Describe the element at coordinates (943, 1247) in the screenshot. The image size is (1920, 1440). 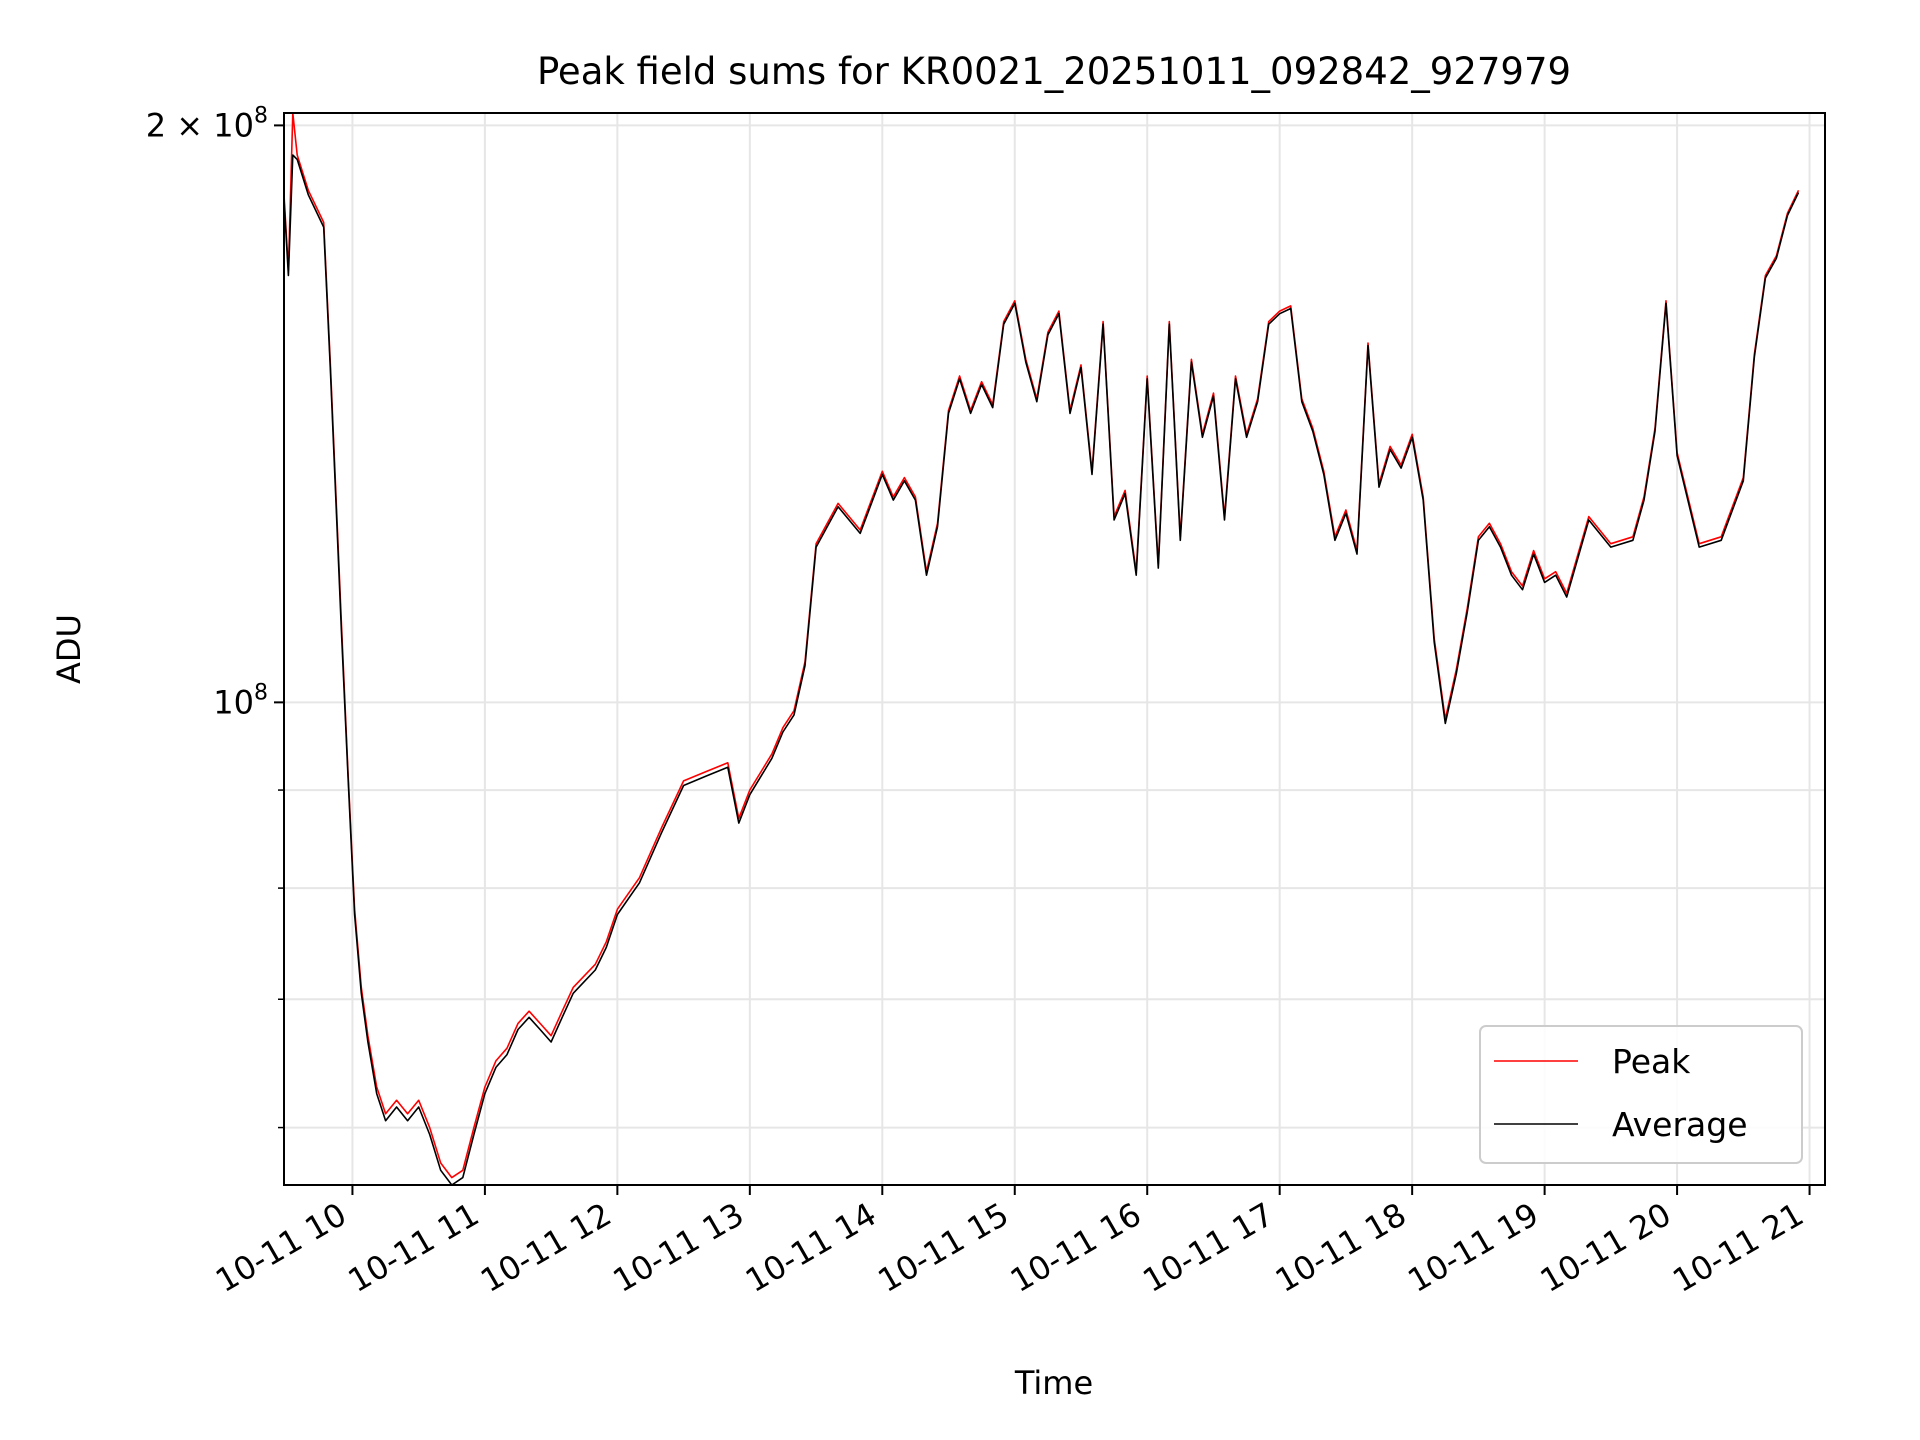
I see `x-tick-label: 10-11 15` at that location.